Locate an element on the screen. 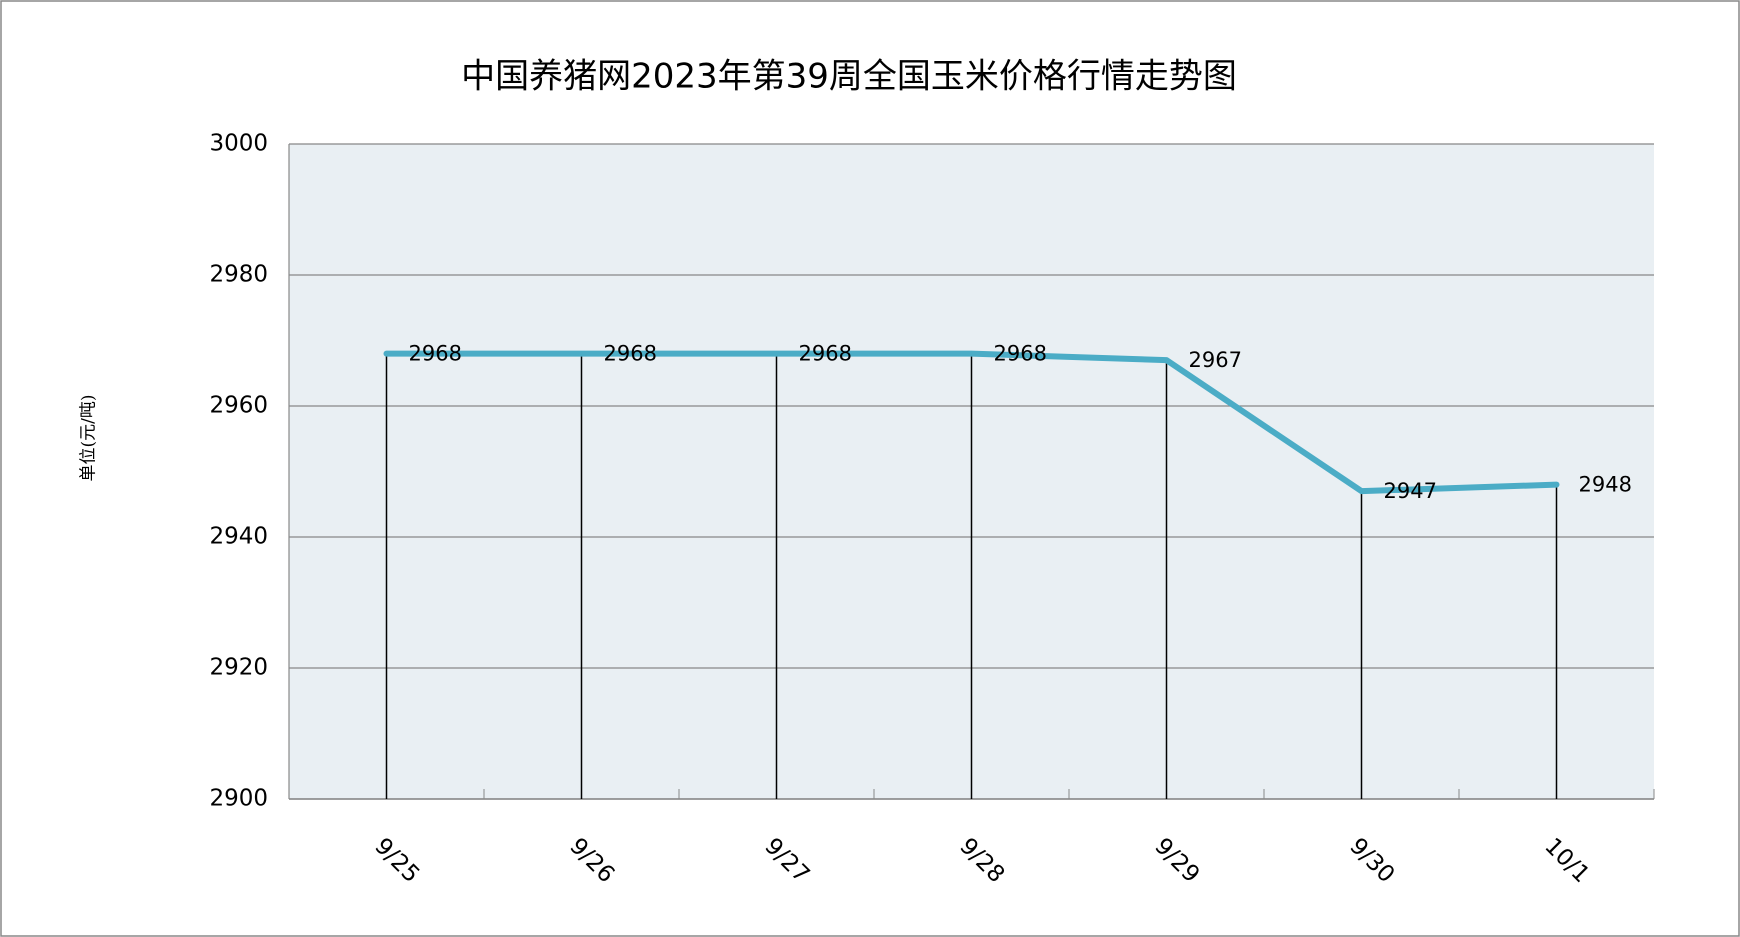  y-tick-label: 2960 is located at coordinates (238, 406).